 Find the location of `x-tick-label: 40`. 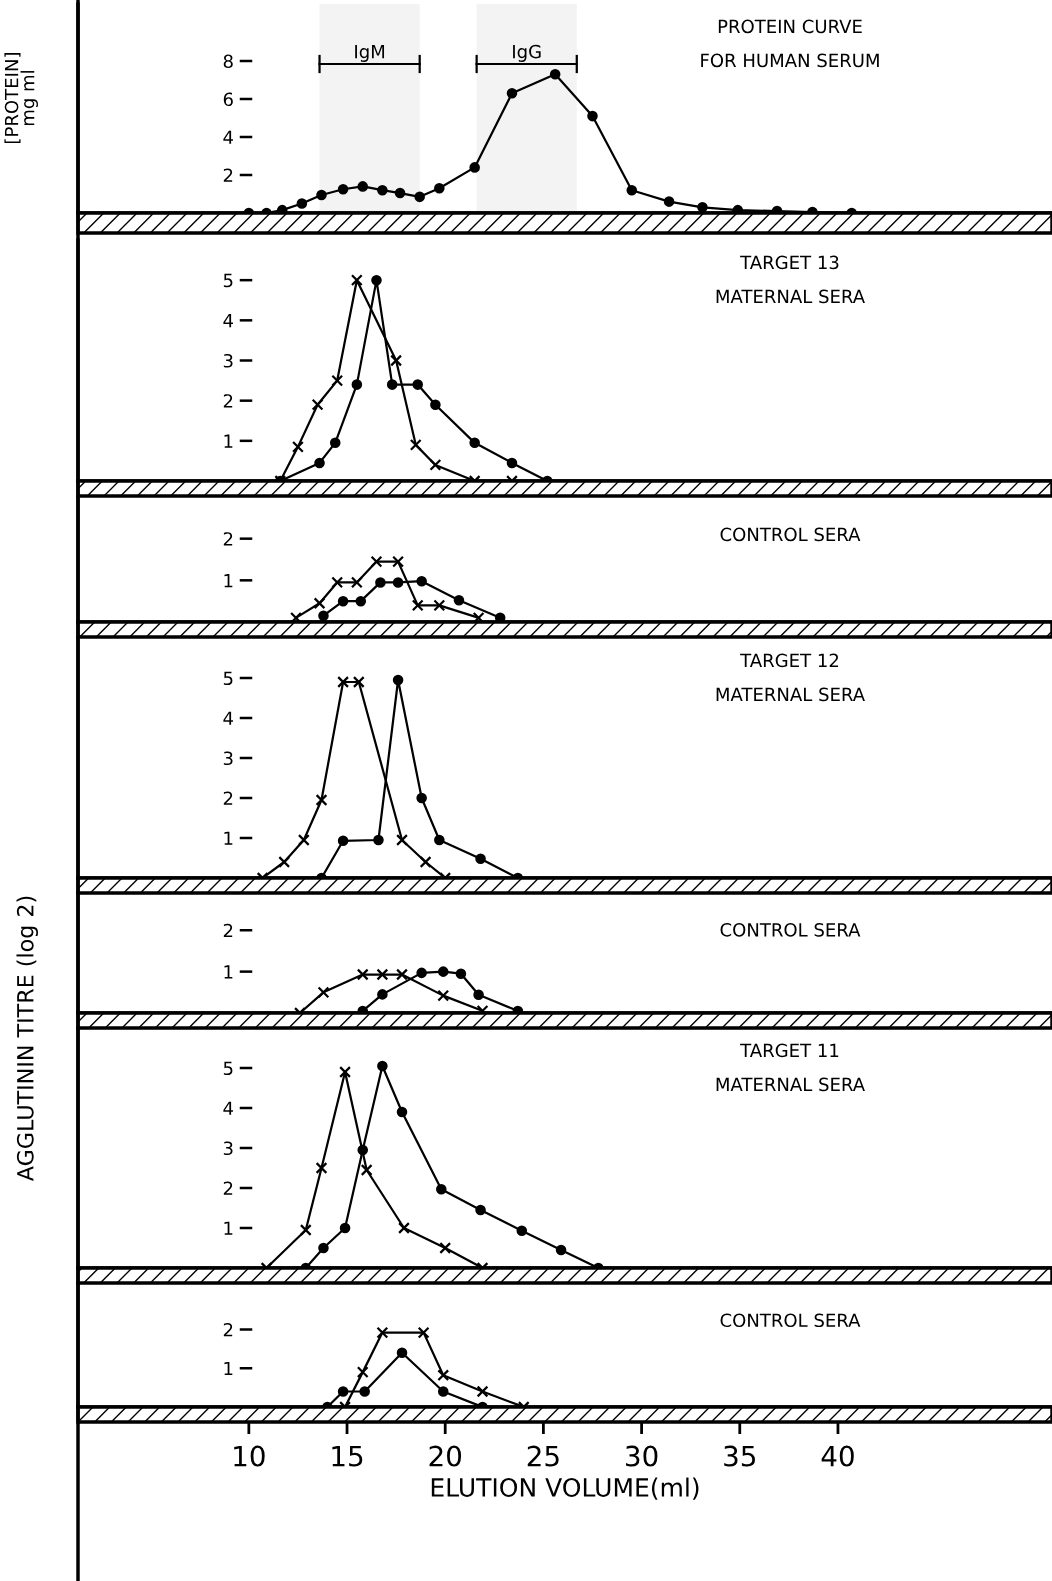

x-tick-label: 40 is located at coordinates (837, 1456).